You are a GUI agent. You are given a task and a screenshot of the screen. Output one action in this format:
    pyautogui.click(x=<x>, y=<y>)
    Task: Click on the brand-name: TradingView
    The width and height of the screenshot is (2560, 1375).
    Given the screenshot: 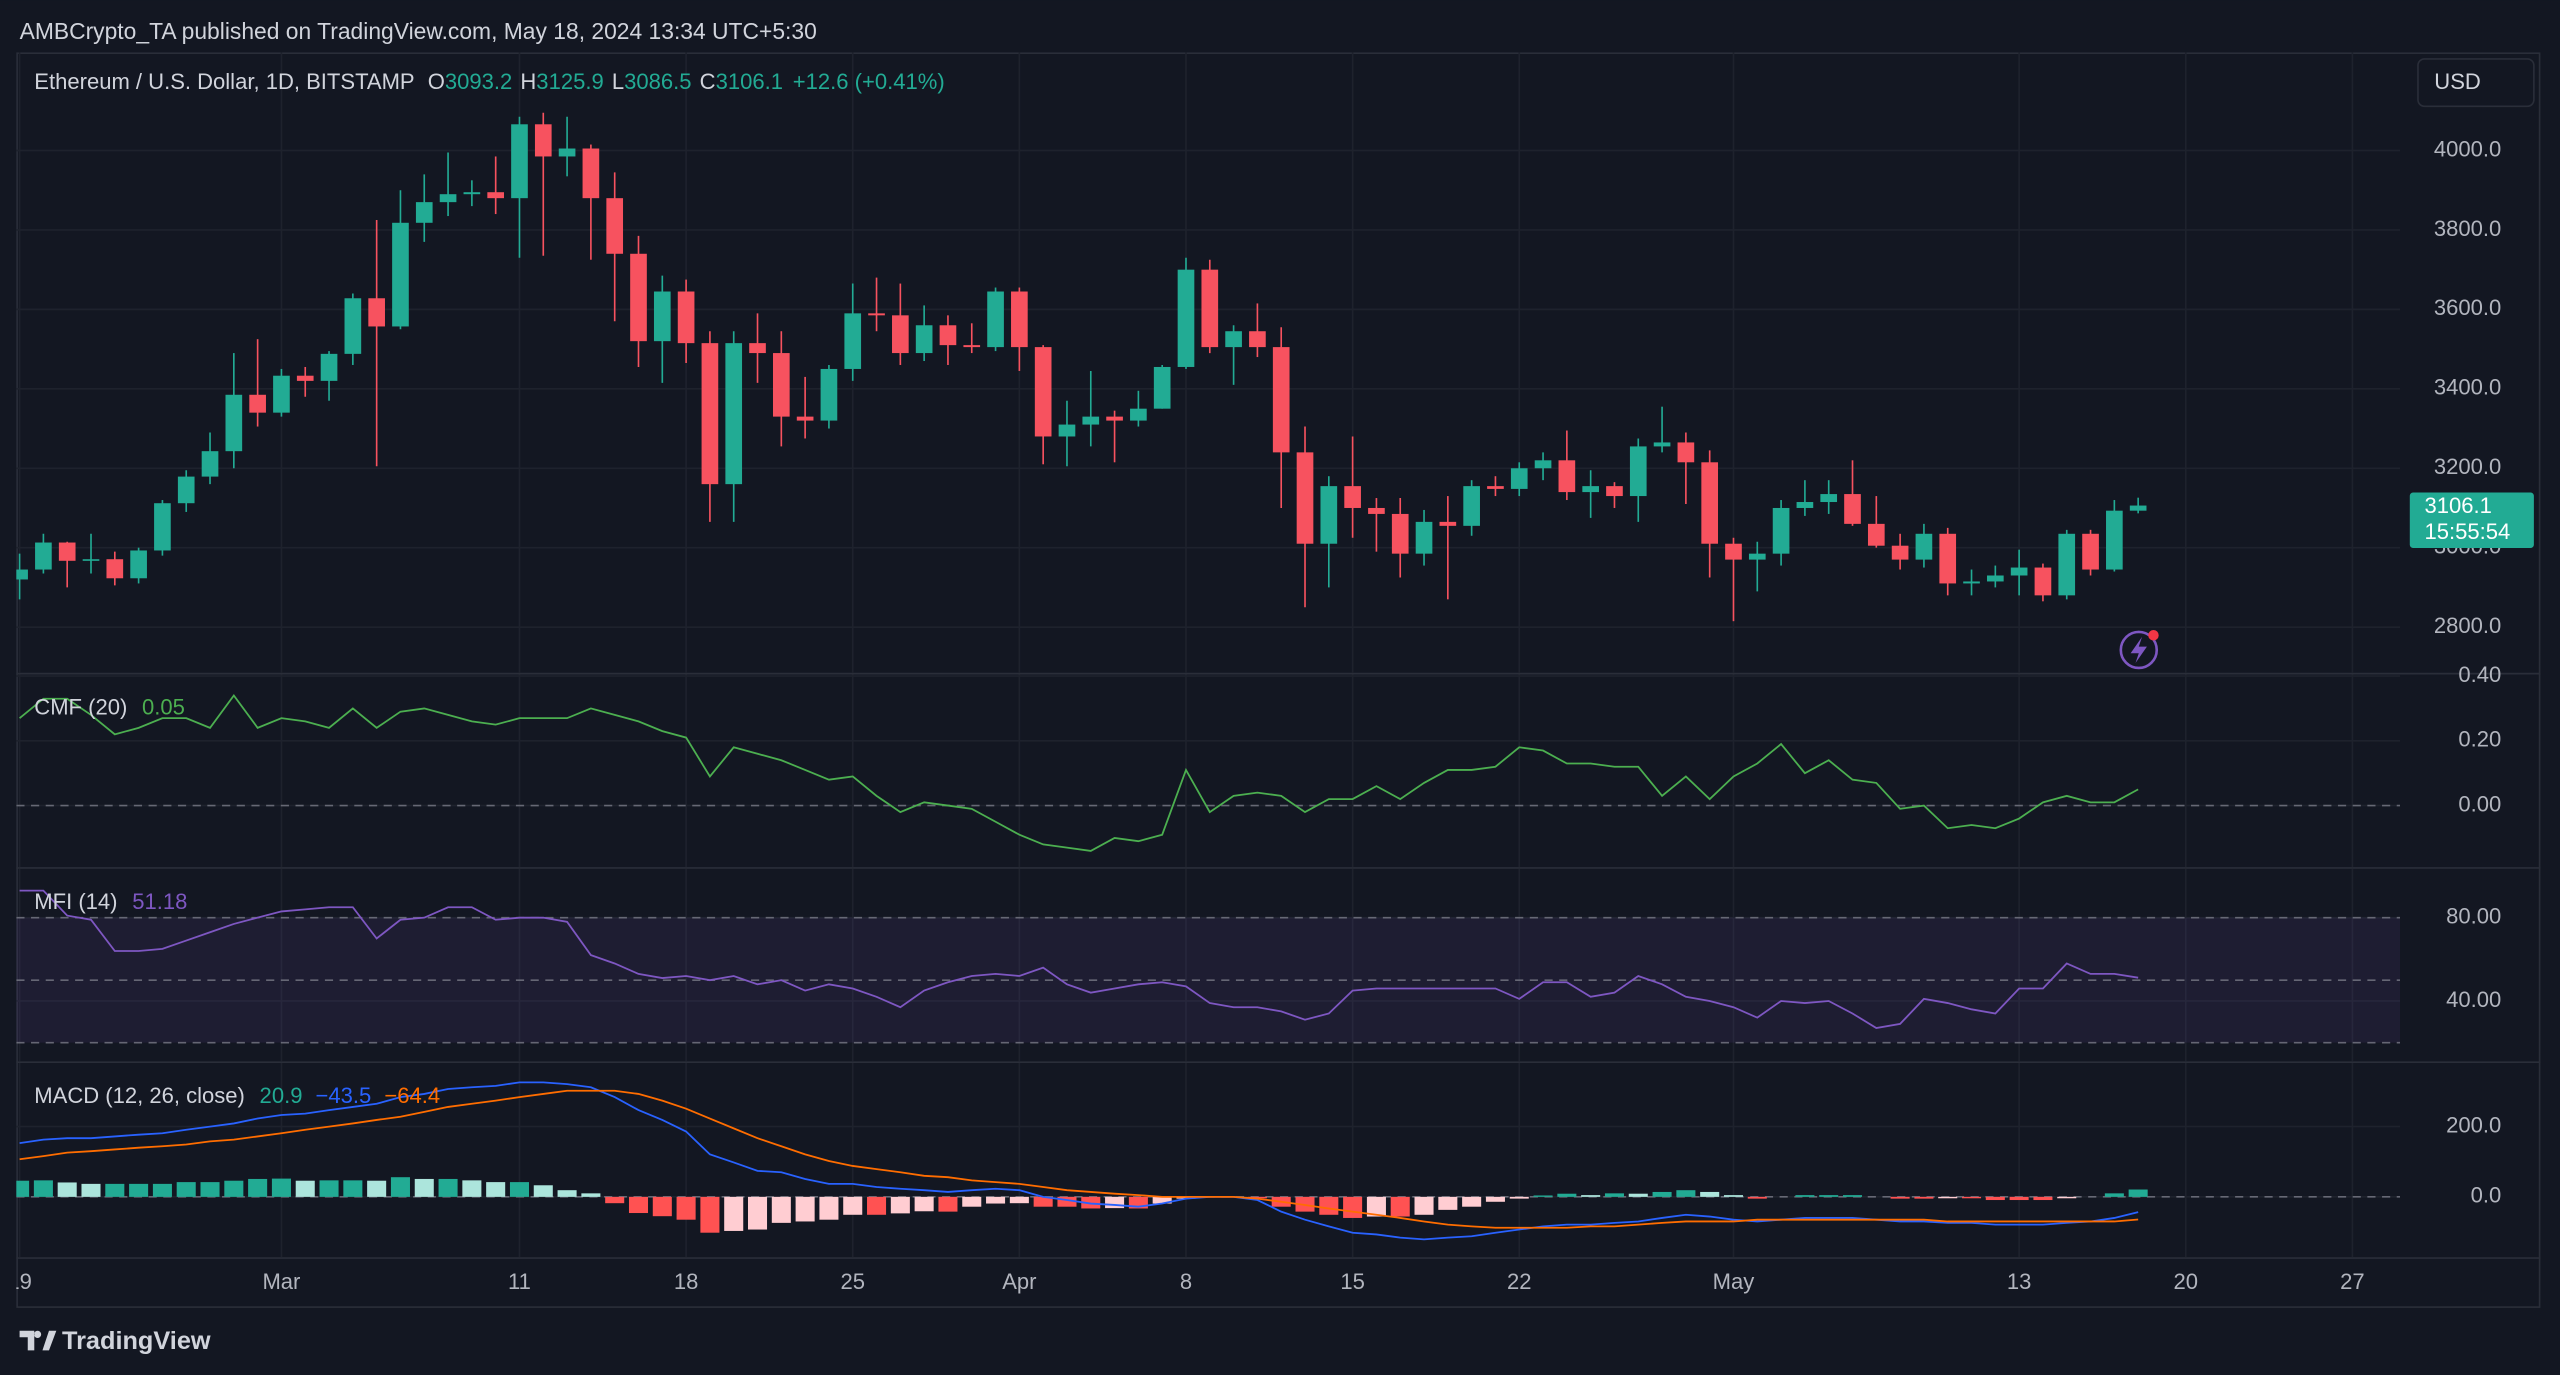 What is the action you would take?
    pyautogui.click(x=136, y=1341)
    